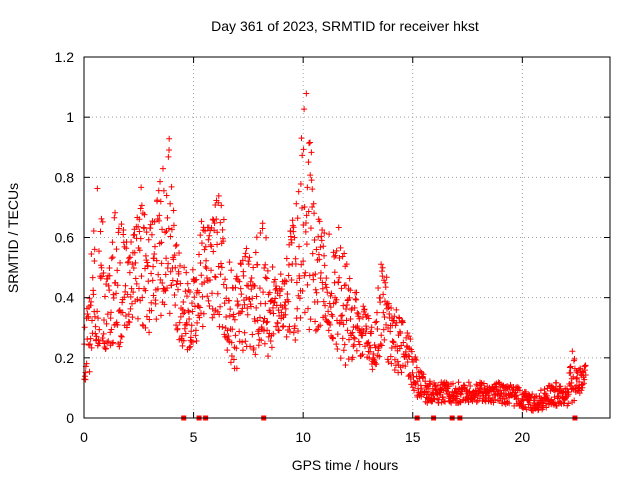  What do you see at coordinates (70, 117) in the screenshot?
I see `y-tick-label: 1` at bounding box center [70, 117].